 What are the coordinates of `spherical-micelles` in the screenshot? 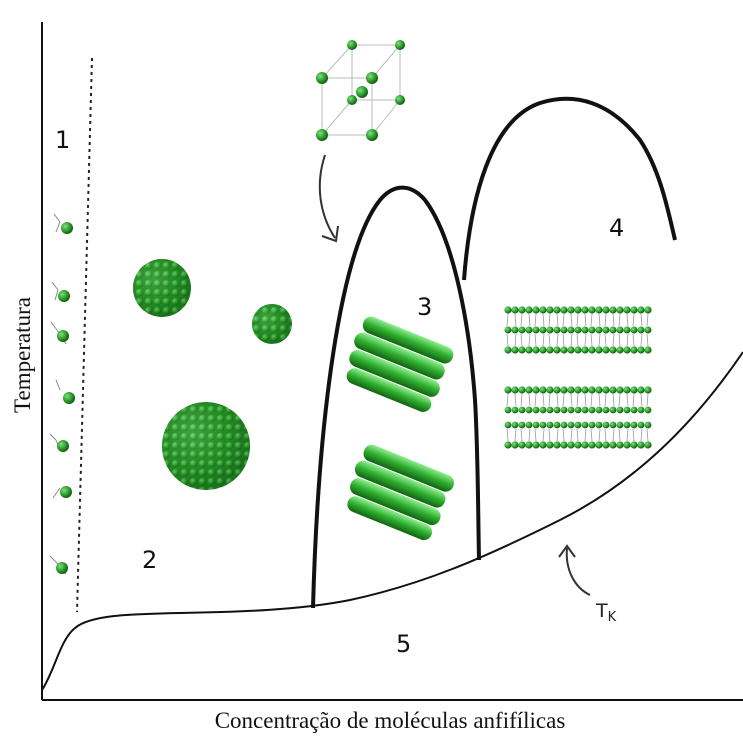 It's located at (212, 374).